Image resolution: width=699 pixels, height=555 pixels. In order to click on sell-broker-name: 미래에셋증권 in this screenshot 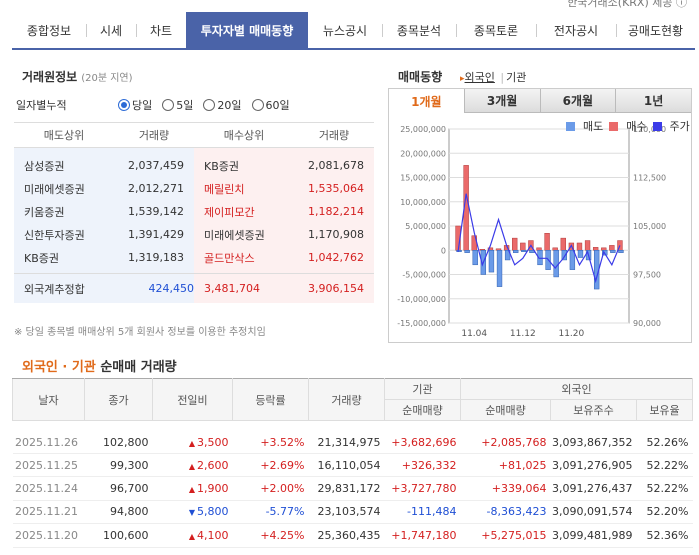, I will do `click(54, 189)`.